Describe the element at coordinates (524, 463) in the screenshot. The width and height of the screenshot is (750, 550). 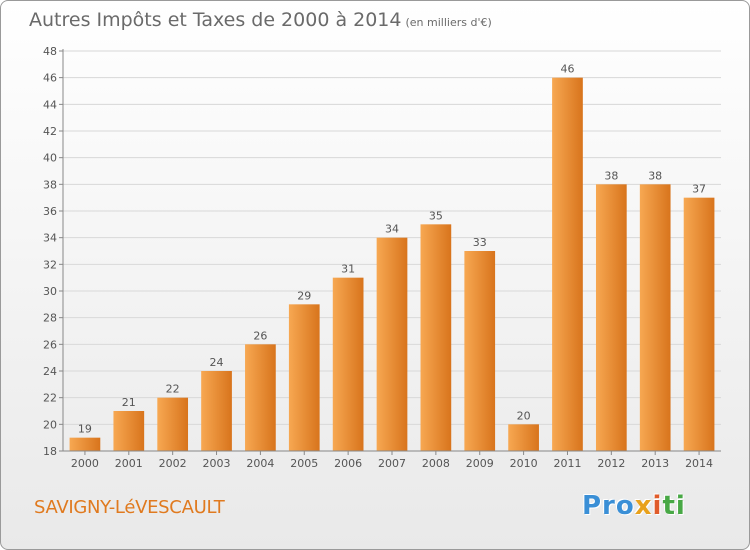
I see `x-tick-label: 2010` at that location.